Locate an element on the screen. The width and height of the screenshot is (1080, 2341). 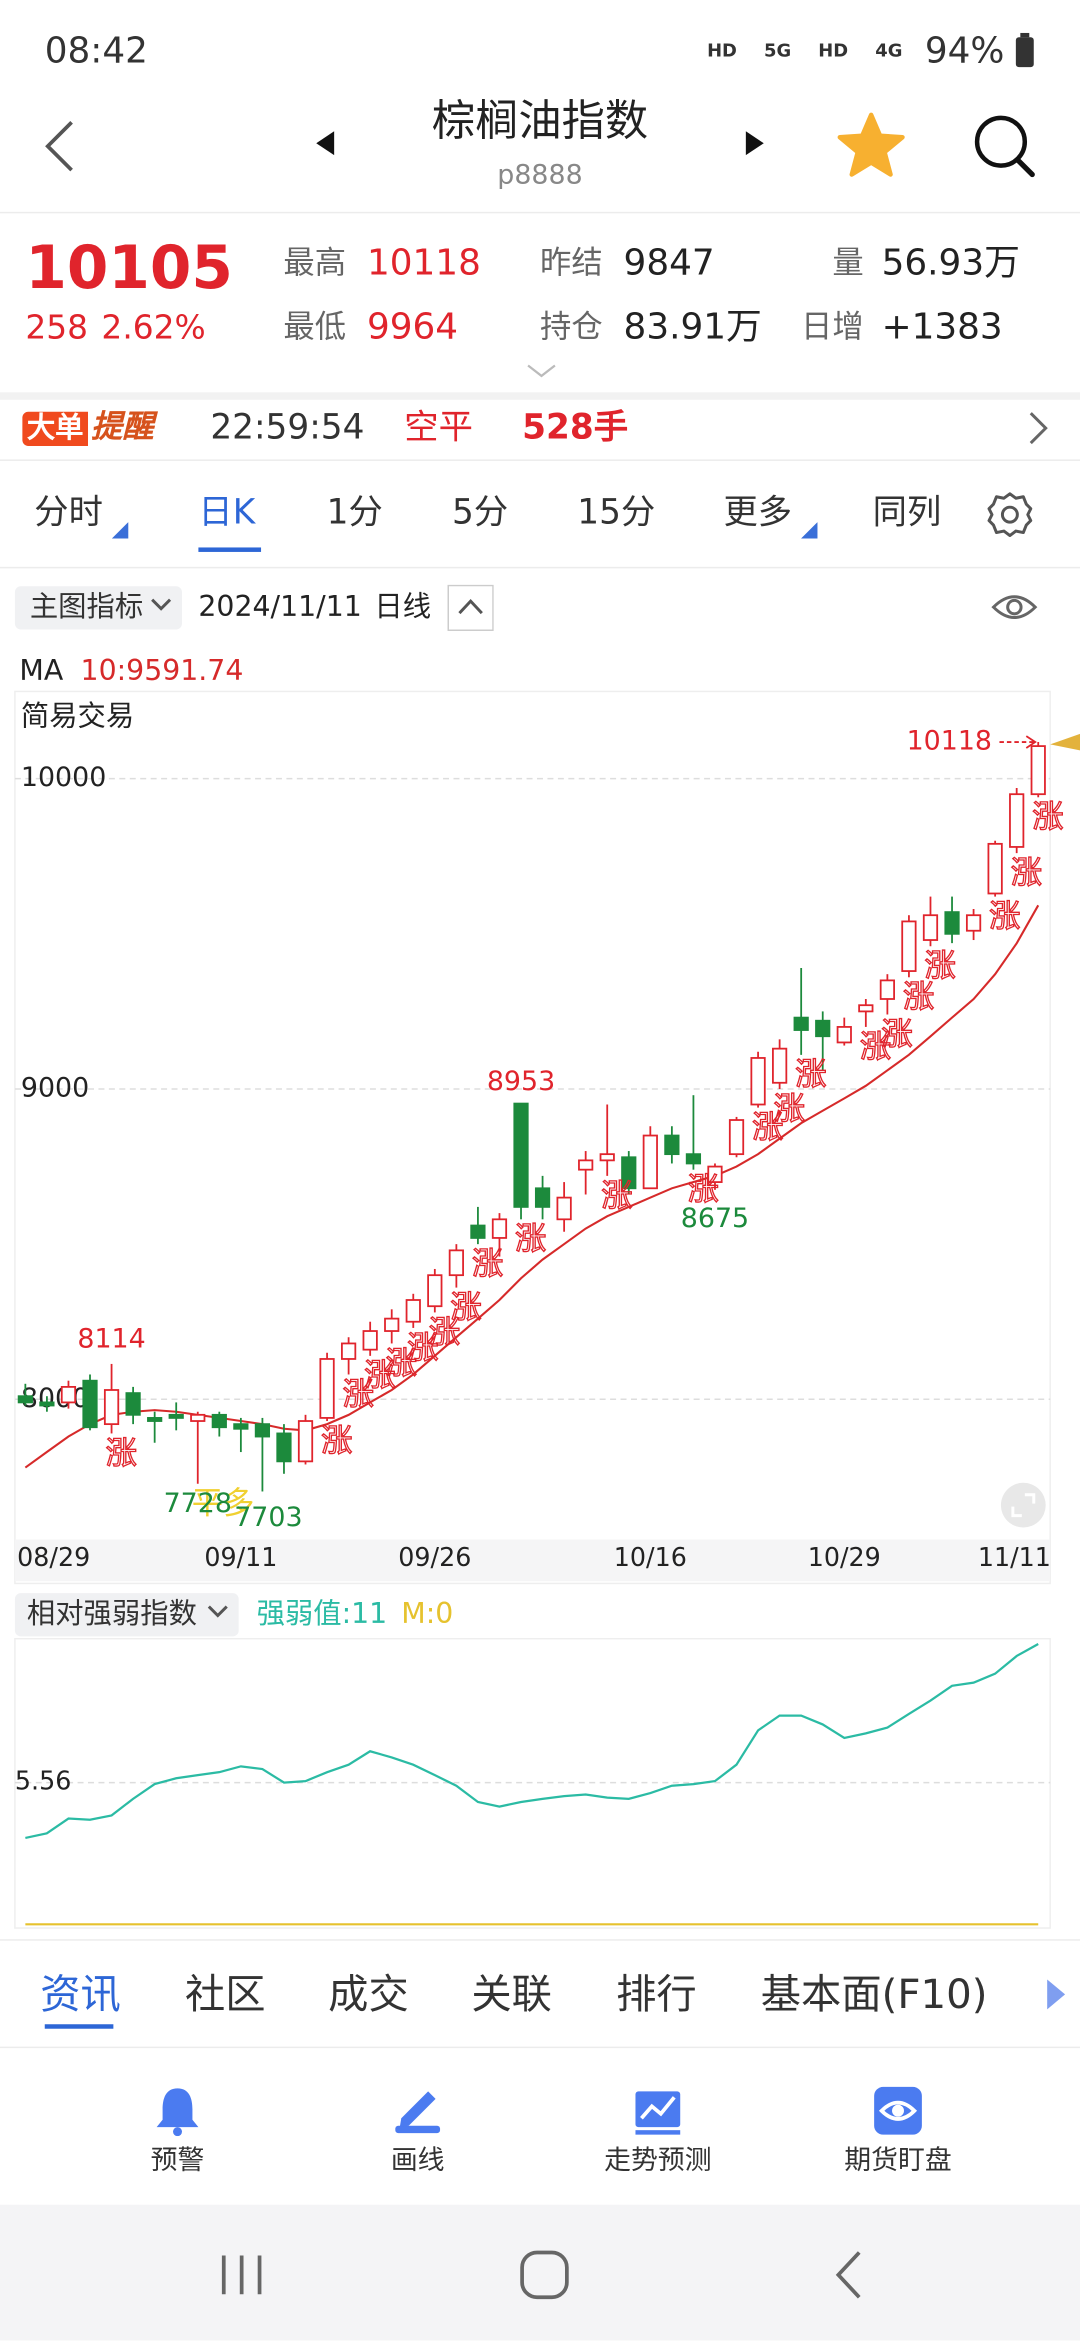
search-button is located at coordinates (1004, 146).